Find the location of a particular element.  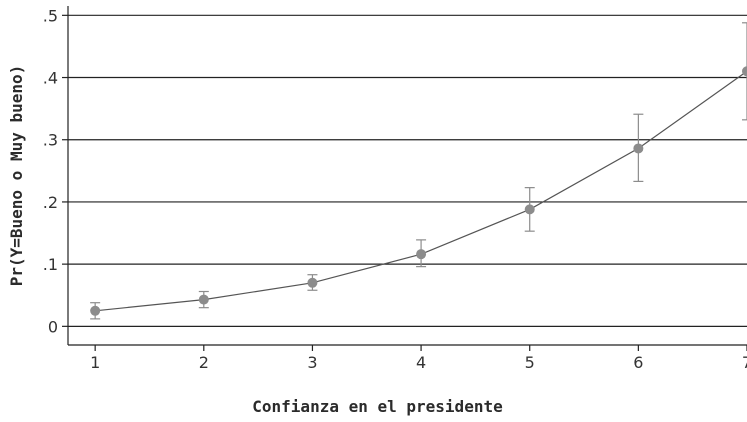

y-tick-label: .1 is located at coordinates (50, 264).